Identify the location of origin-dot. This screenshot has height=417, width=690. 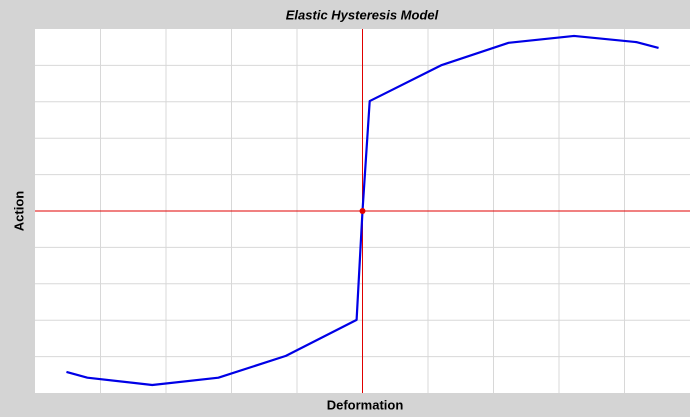
(362, 211).